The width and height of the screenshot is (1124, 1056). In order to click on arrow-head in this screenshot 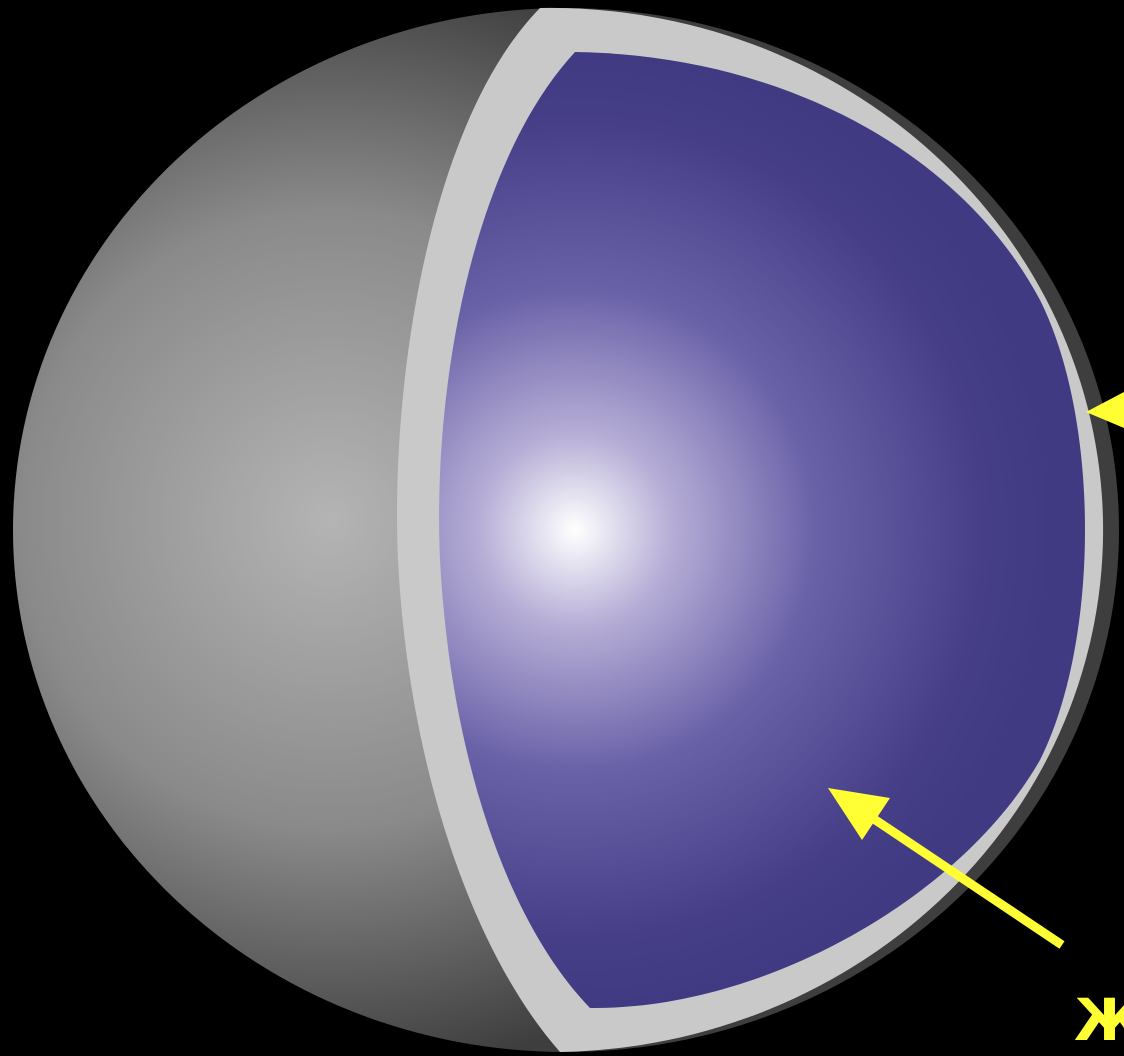, I will do `click(859, 814)`.